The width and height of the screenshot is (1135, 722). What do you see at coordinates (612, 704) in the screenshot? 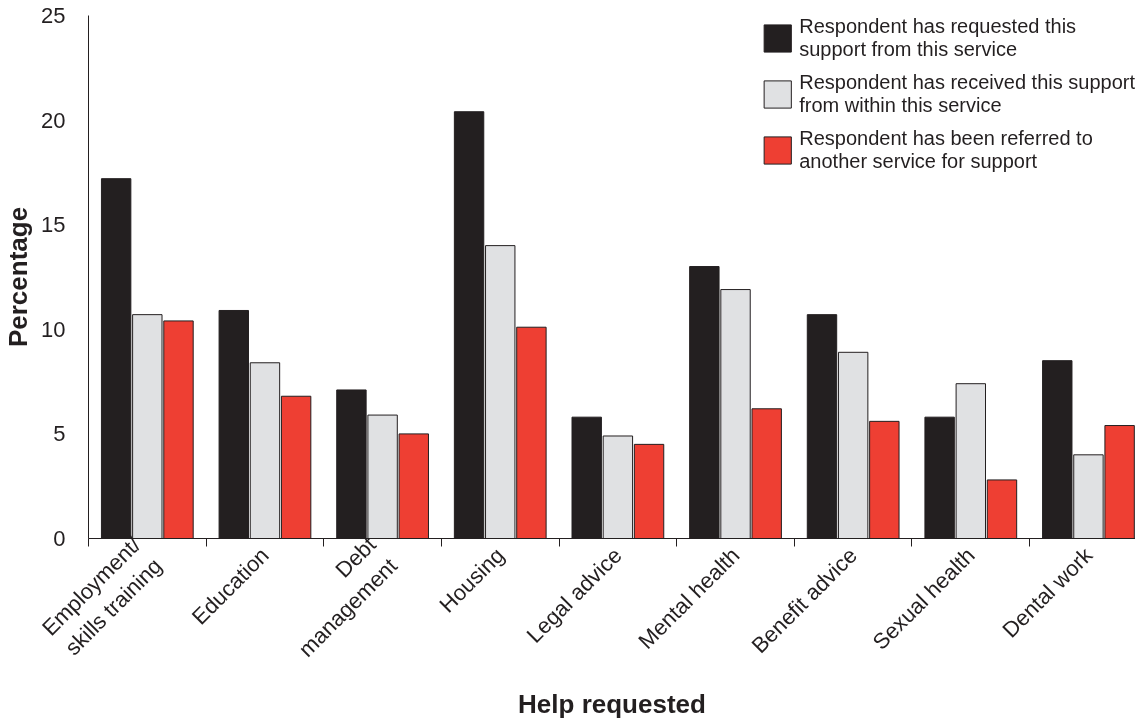
I see `x-axis-title: Help requested` at bounding box center [612, 704].